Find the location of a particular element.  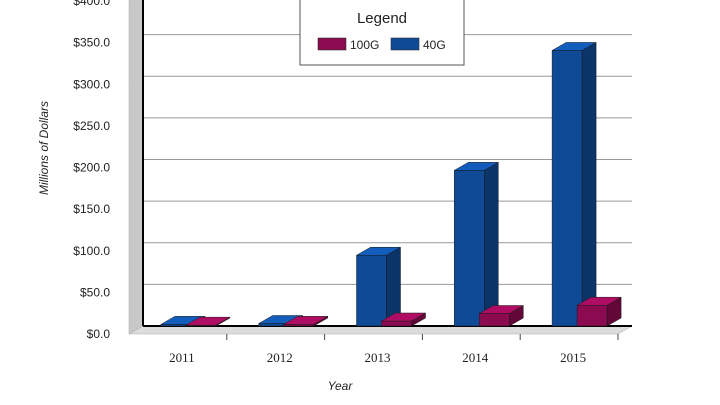

y-axis-title: Millions of Dollars is located at coordinates (44, 148).